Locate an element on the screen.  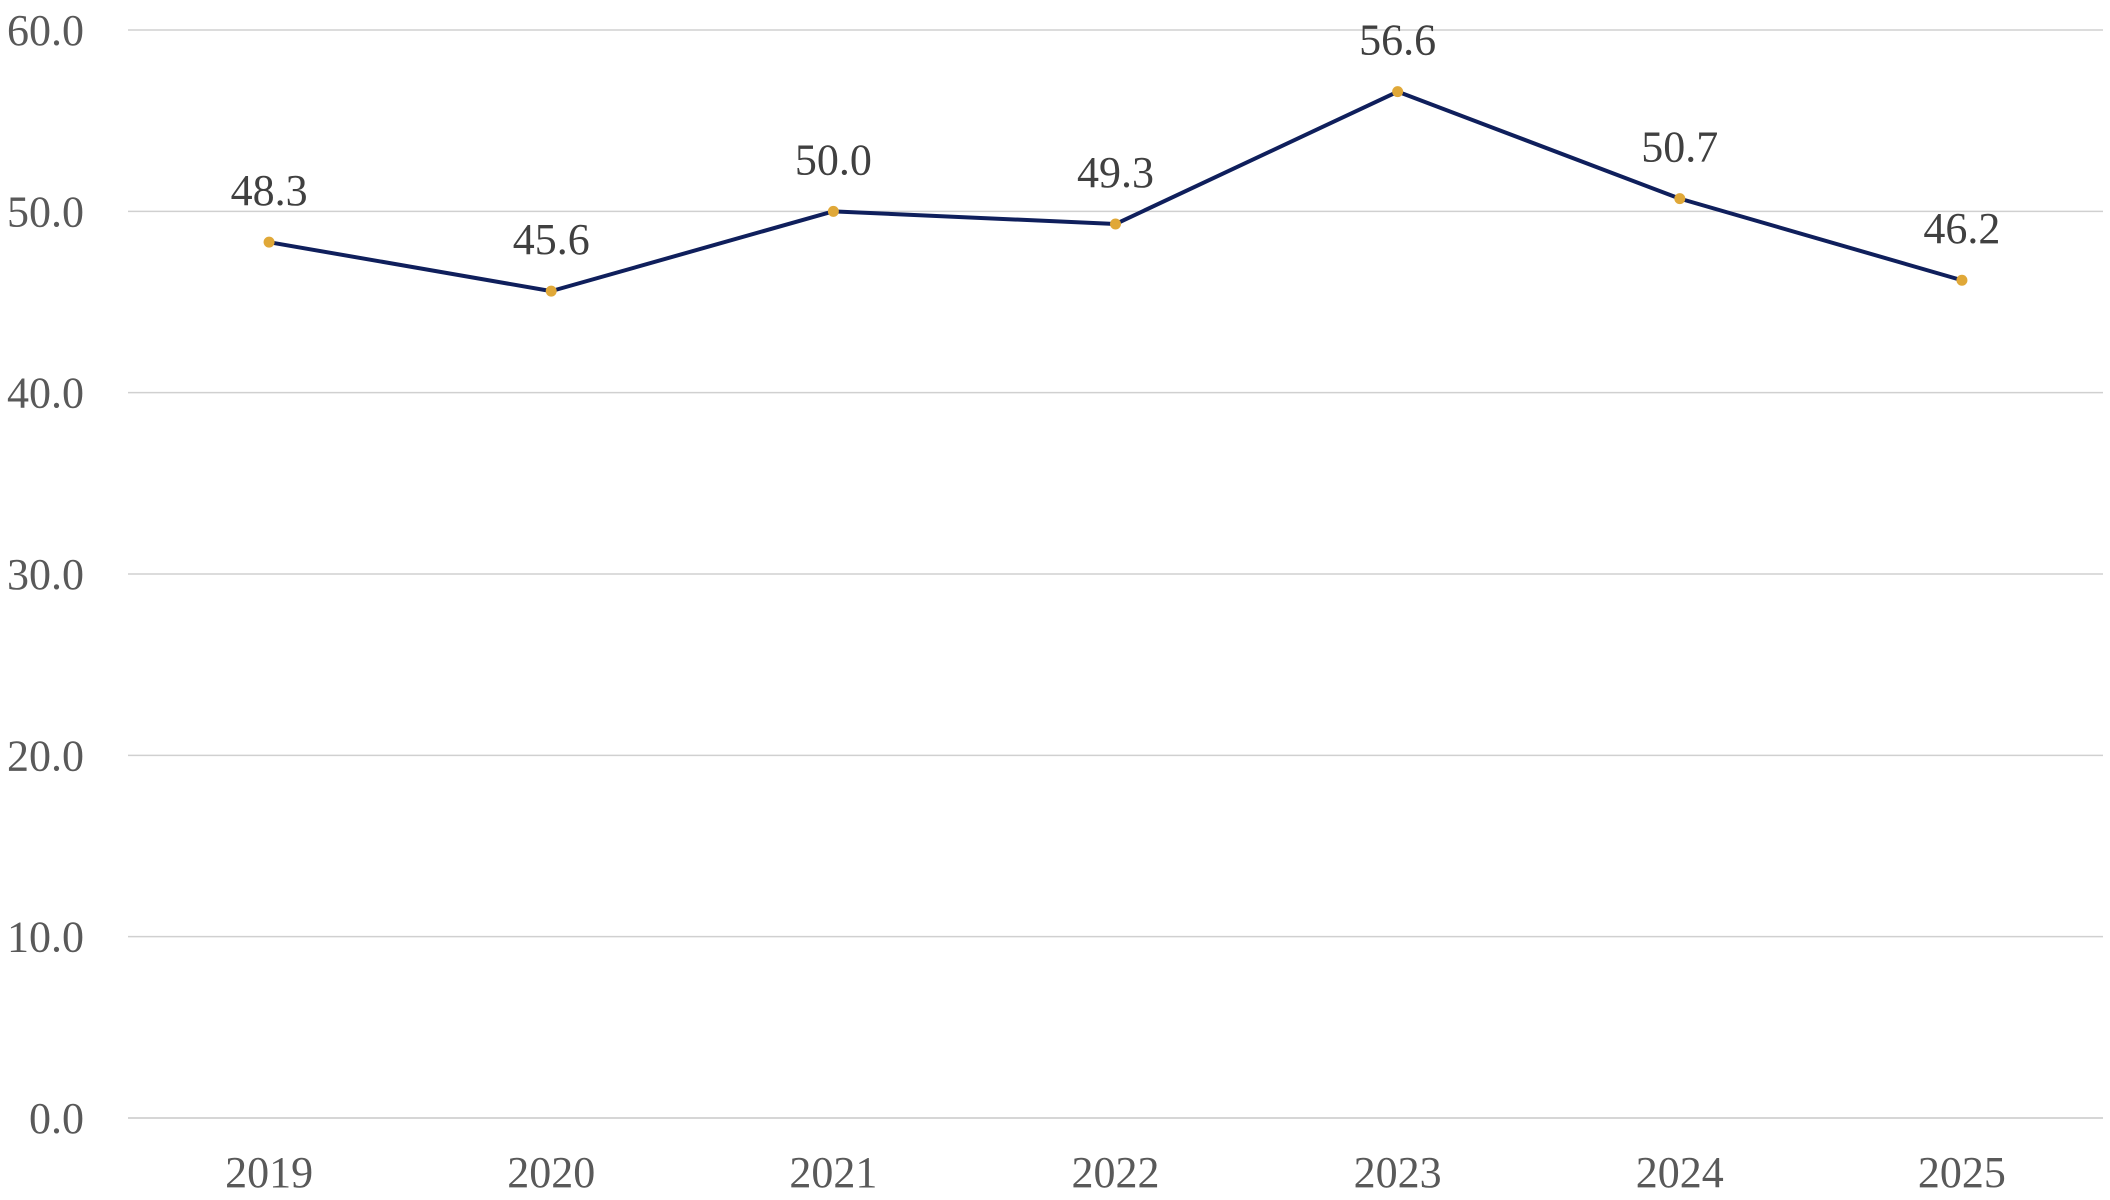
y-tick-label: 10.0 is located at coordinates (45, 937).